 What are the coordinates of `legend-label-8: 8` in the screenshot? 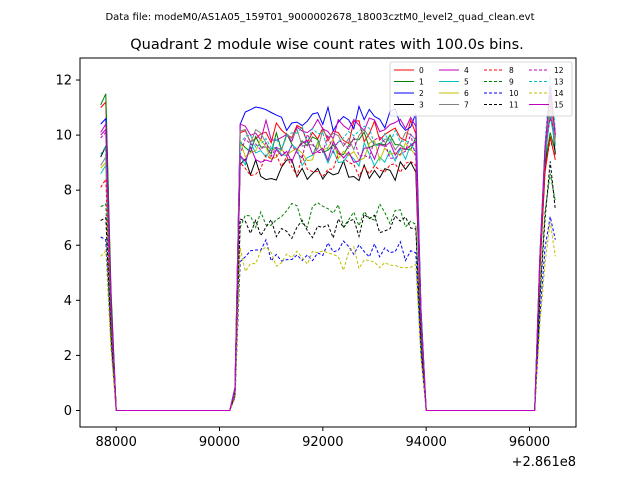 It's located at (511, 70).